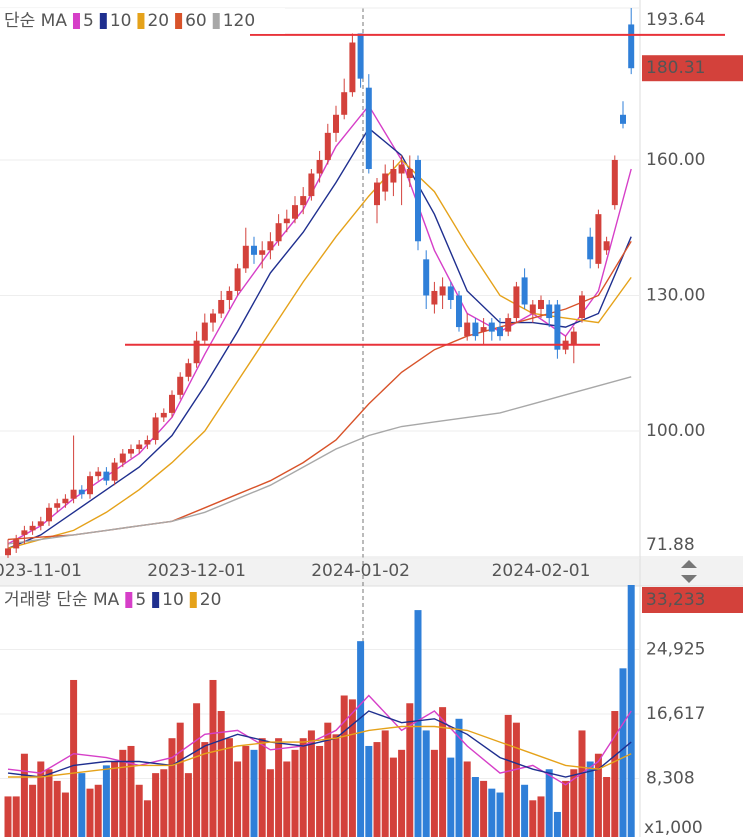 The image size is (743, 837). Describe the element at coordinates (675, 160) in the screenshot. I see `y-tick-label: 160.00` at that location.